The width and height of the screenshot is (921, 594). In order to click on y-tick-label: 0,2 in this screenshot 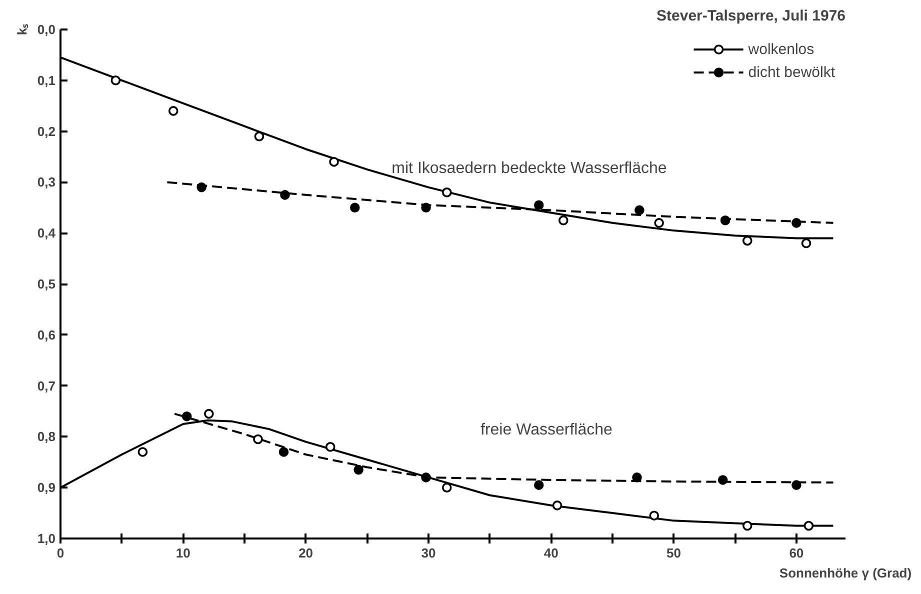, I will do `click(46, 131)`.